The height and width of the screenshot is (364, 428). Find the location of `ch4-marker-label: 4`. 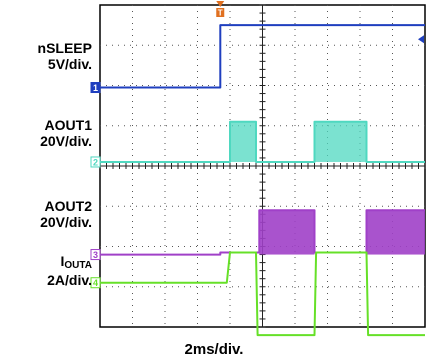

ch4-marker-label: 4 is located at coordinates (95, 283).